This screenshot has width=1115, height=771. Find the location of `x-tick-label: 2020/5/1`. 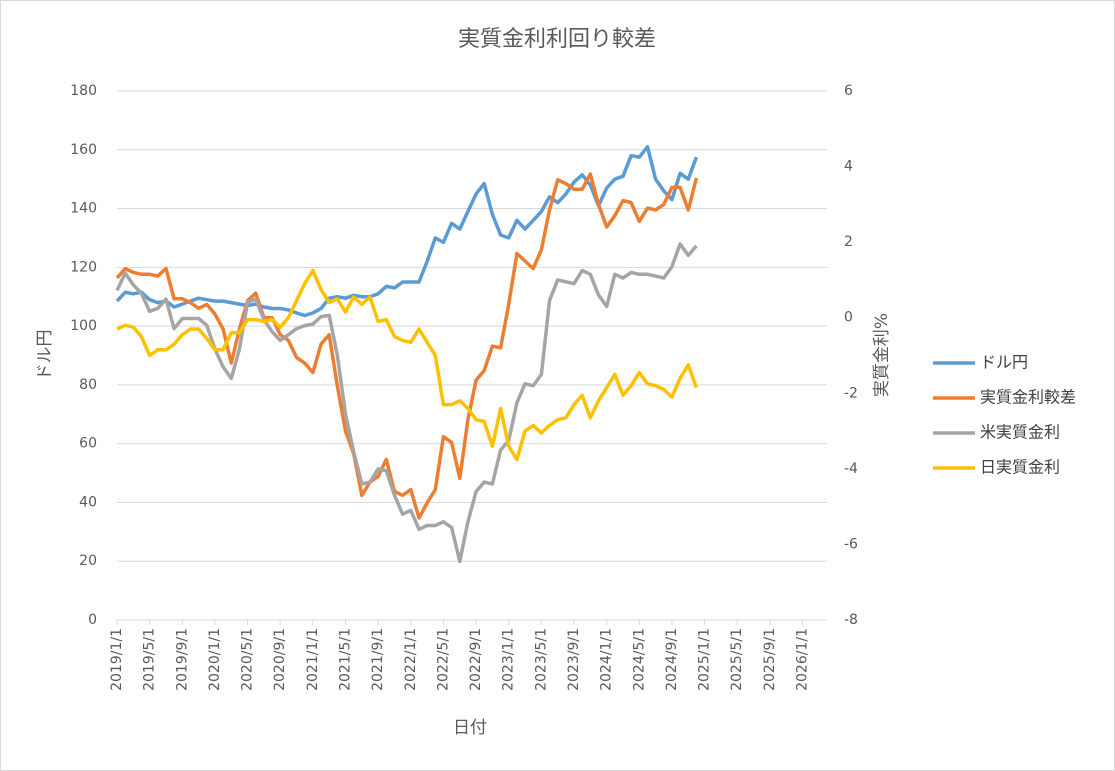

x-tick-label: 2020/5/1 is located at coordinates (248, 659).